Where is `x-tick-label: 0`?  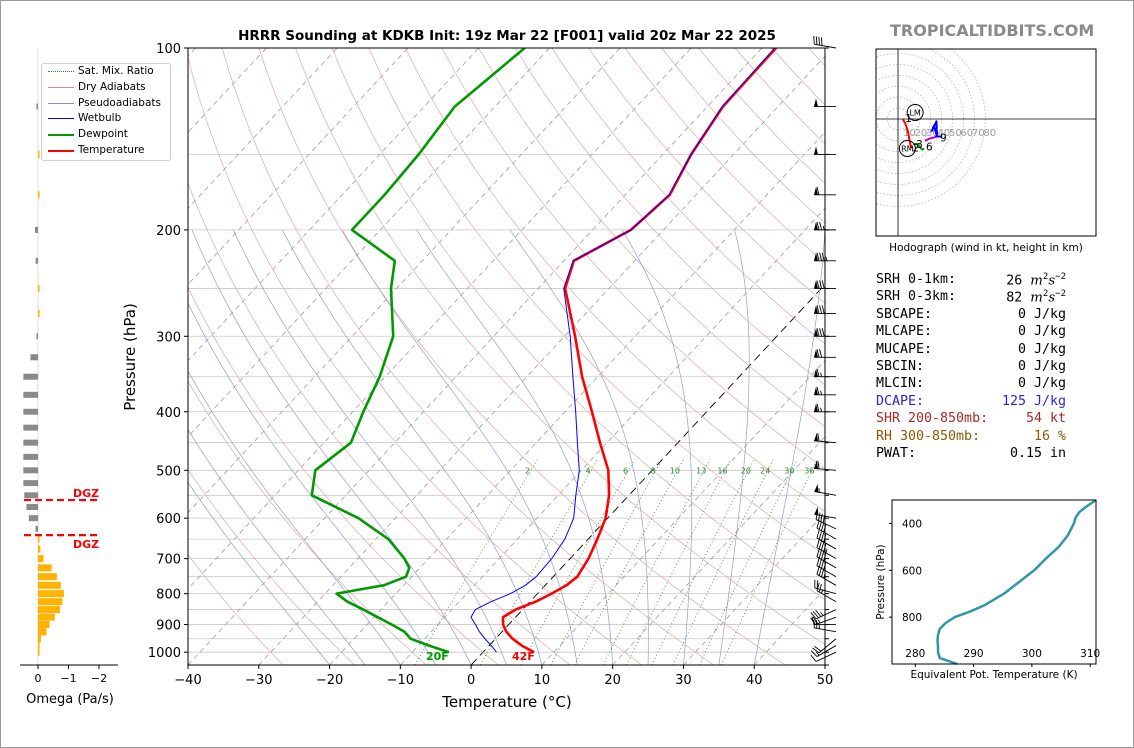 x-tick-label: 0 is located at coordinates (471, 680).